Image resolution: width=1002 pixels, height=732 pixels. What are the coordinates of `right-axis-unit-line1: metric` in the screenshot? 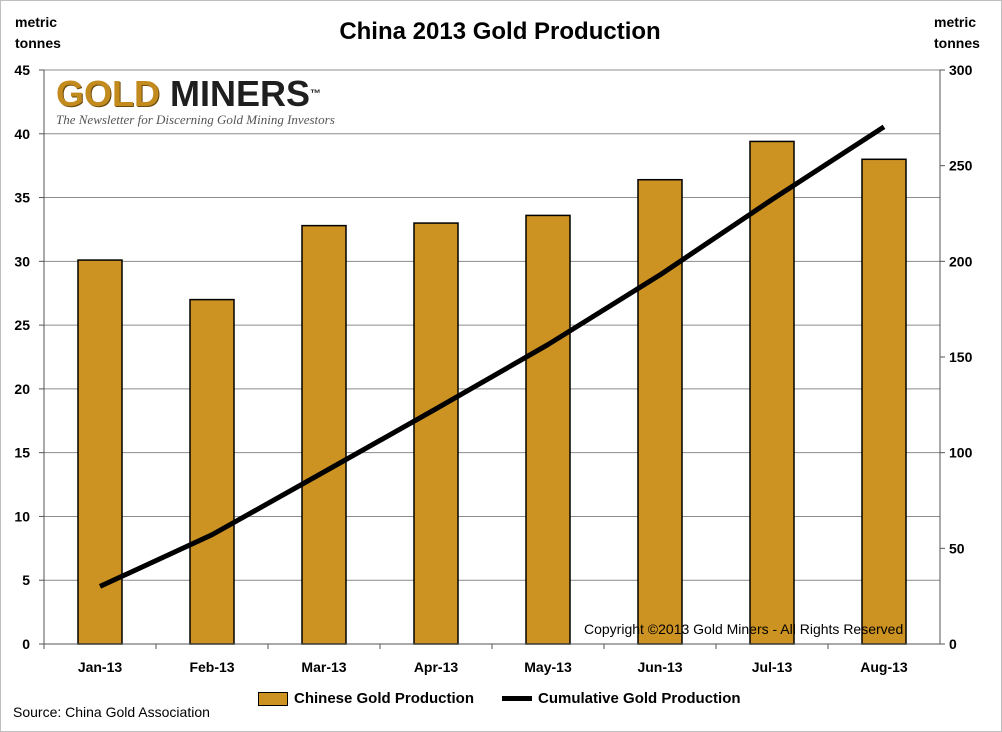 It's located at (955, 22).